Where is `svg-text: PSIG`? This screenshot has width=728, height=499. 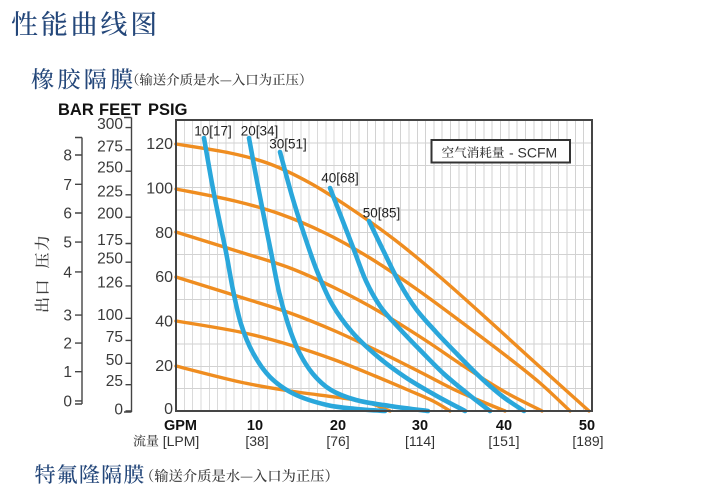 svg-text: PSIG is located at coordinates (167, 110).